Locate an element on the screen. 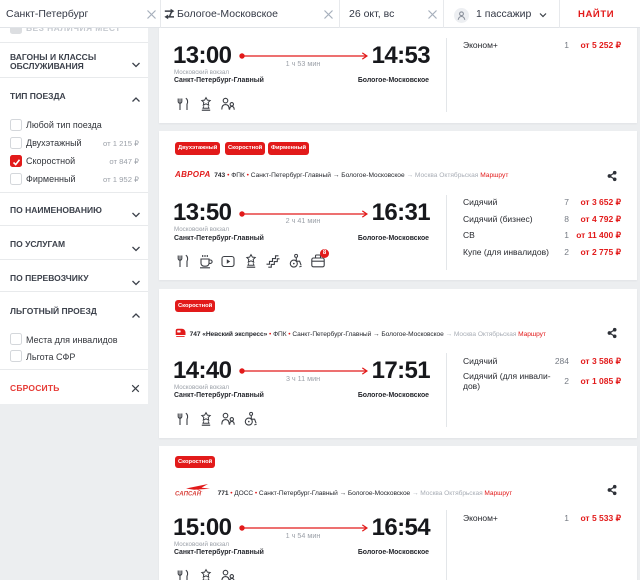  svg-text: САПСАН is located at coordinates (188, 494).